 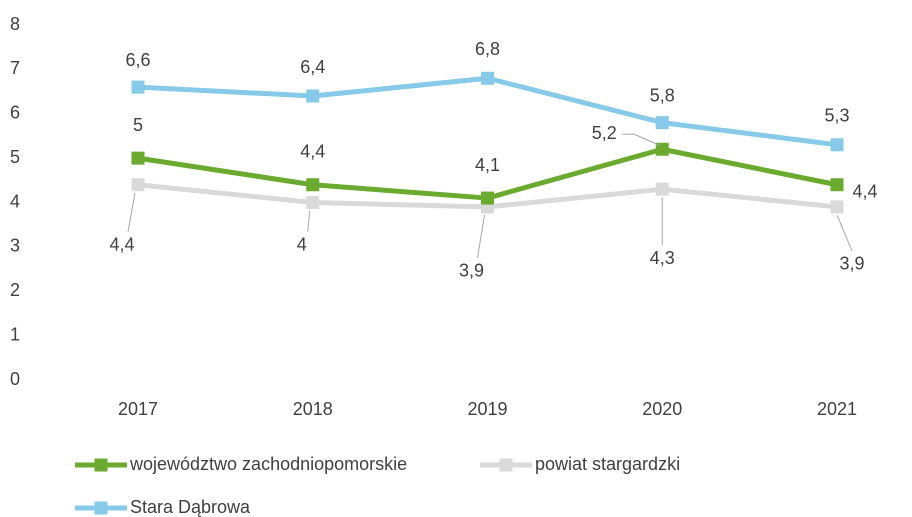 What do you see at coordinates (313, 409) in the screenshot?
I see `x-tick-label: 2018` at bounding box center [313, 409].